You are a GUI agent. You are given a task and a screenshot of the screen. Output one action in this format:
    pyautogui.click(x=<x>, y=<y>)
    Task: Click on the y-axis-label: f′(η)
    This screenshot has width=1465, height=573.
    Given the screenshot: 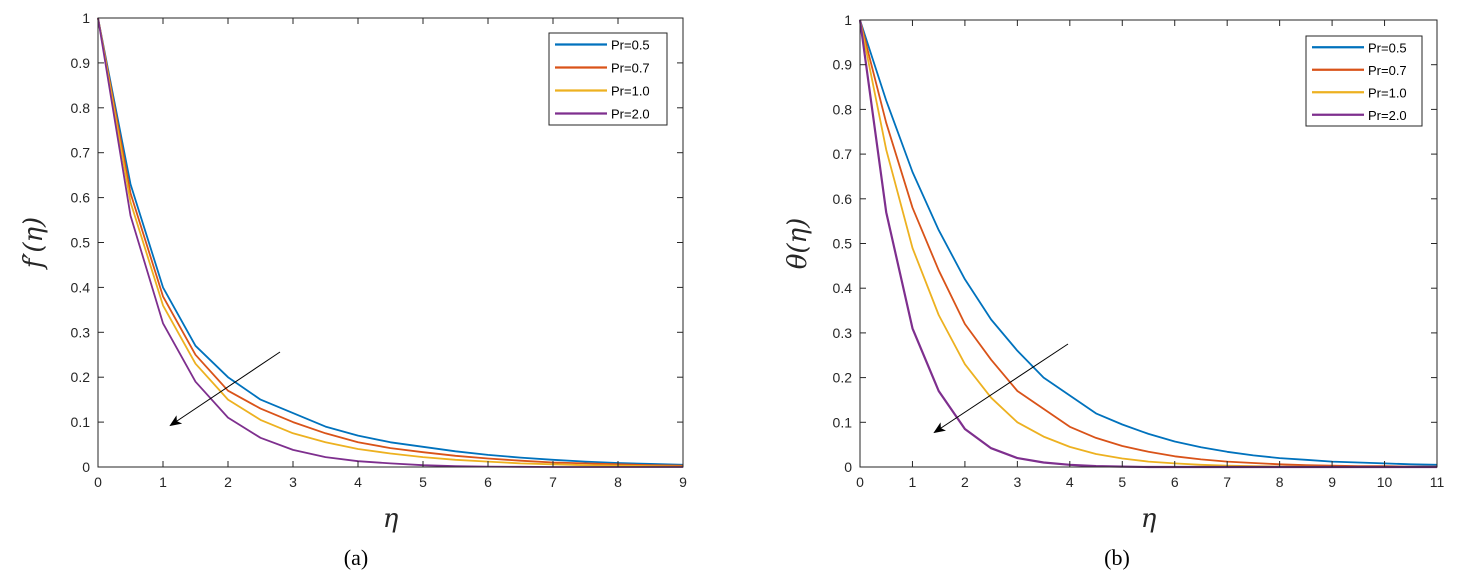 What is the action you would take?
    pyautogui.click(x=34, y=243)
    